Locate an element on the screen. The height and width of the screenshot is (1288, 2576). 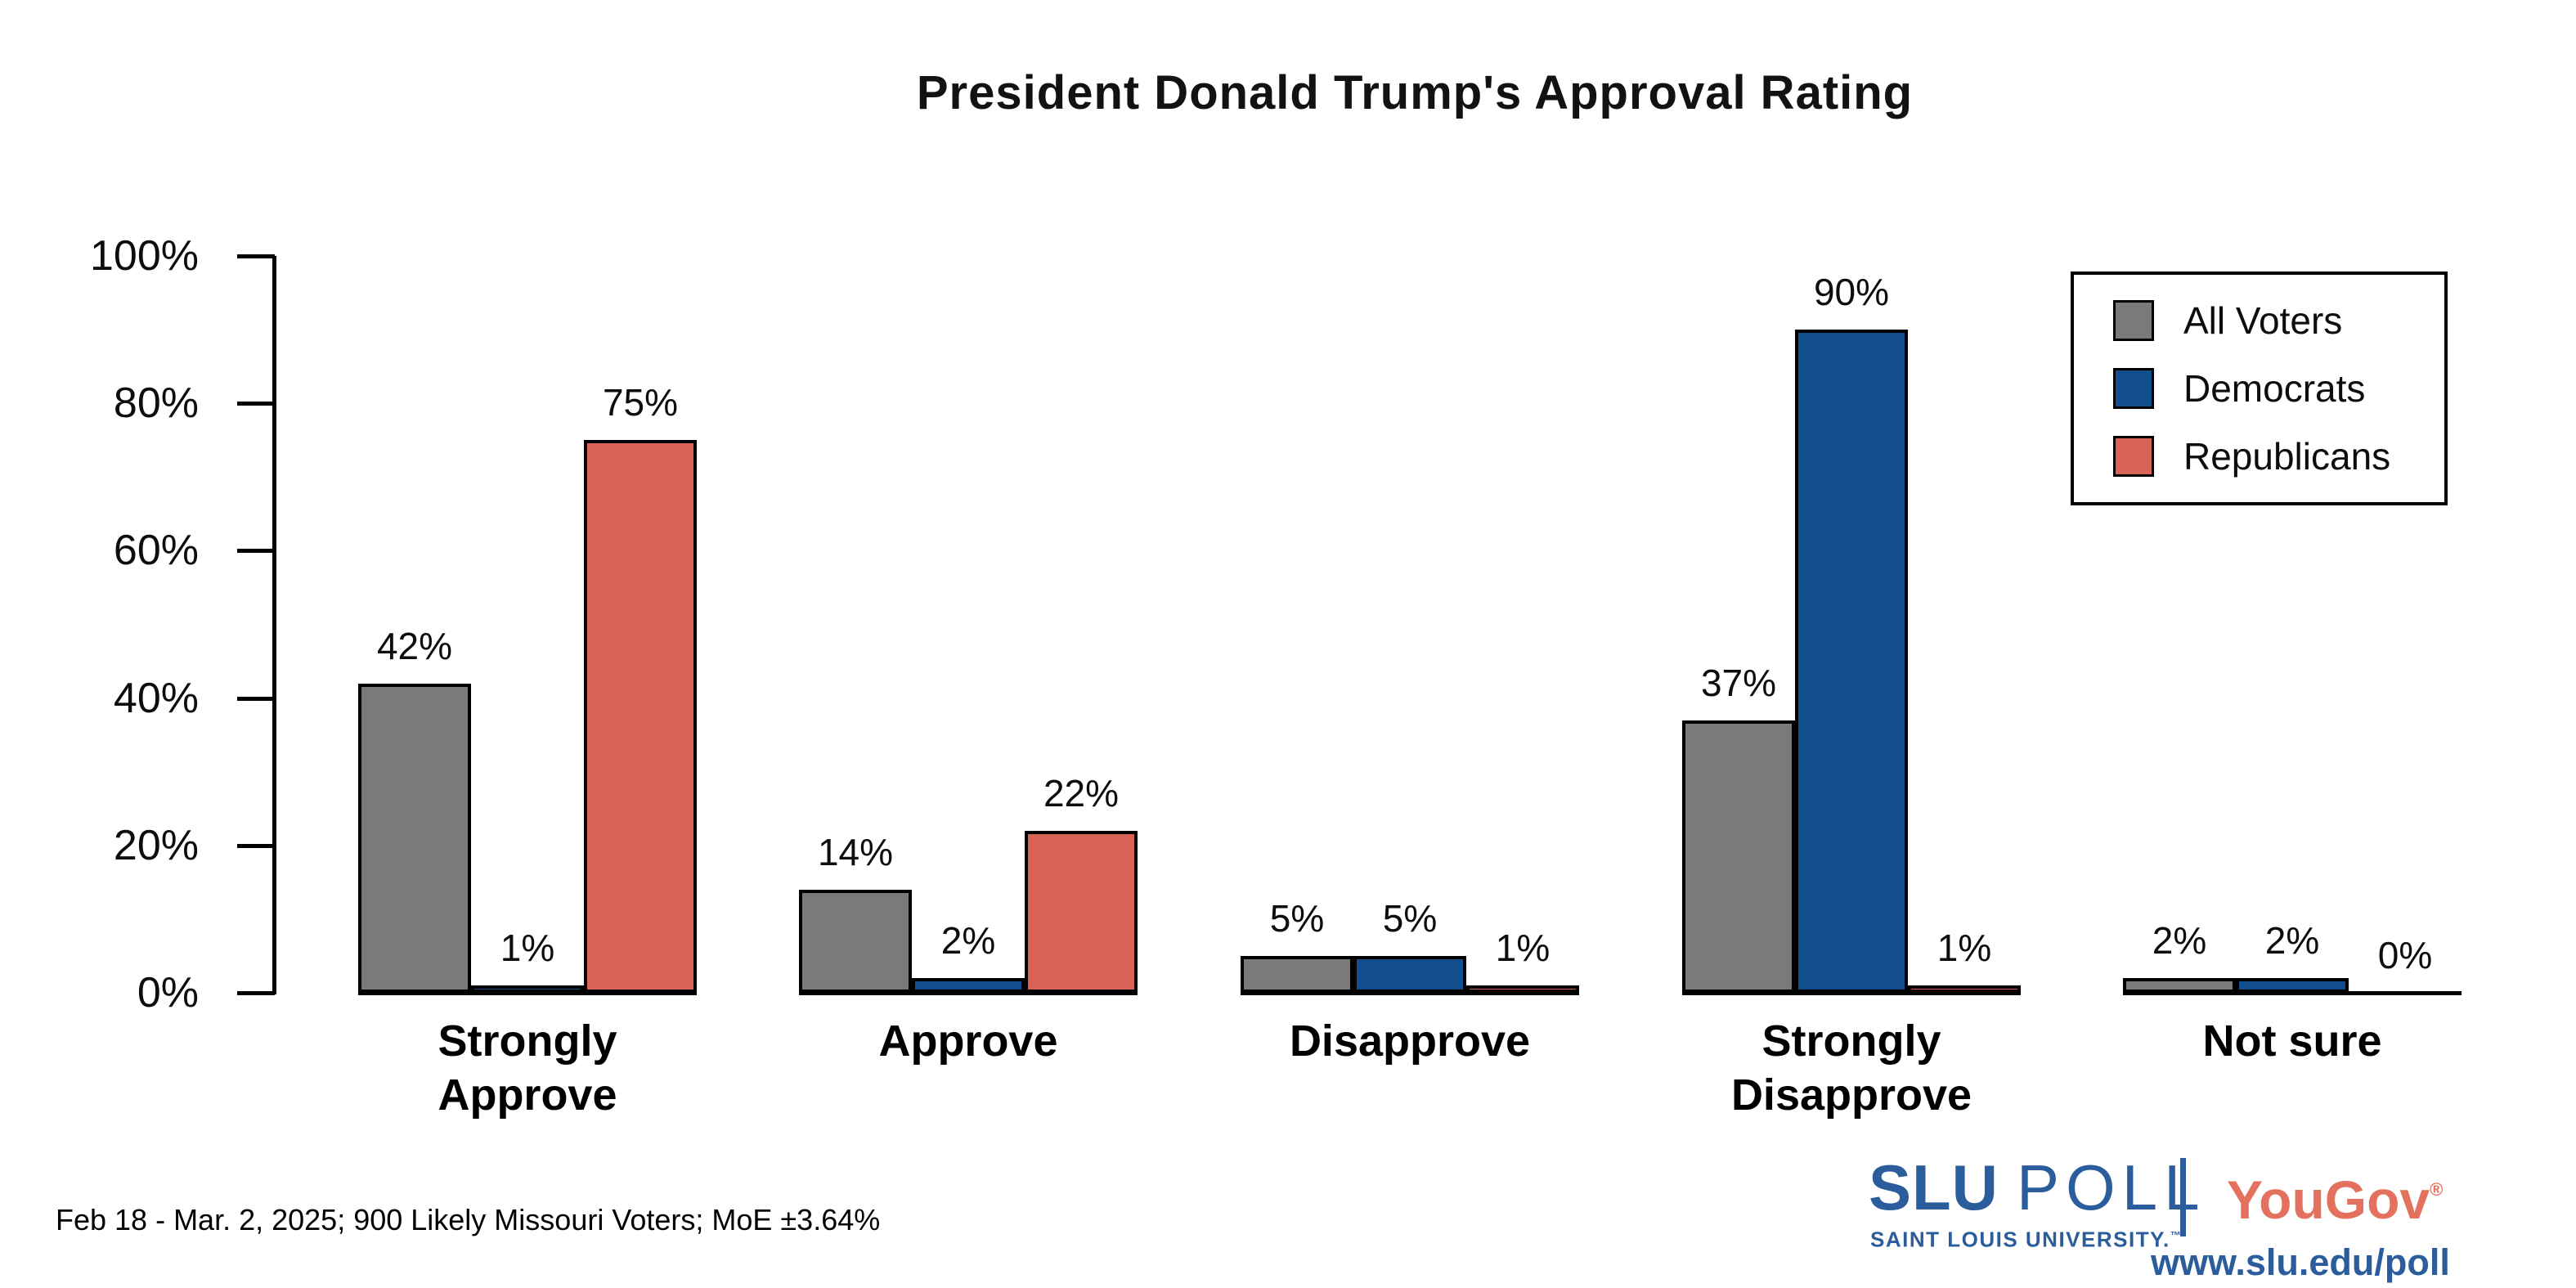
category-label: Not sure is located at coordinates (2292, 1041).